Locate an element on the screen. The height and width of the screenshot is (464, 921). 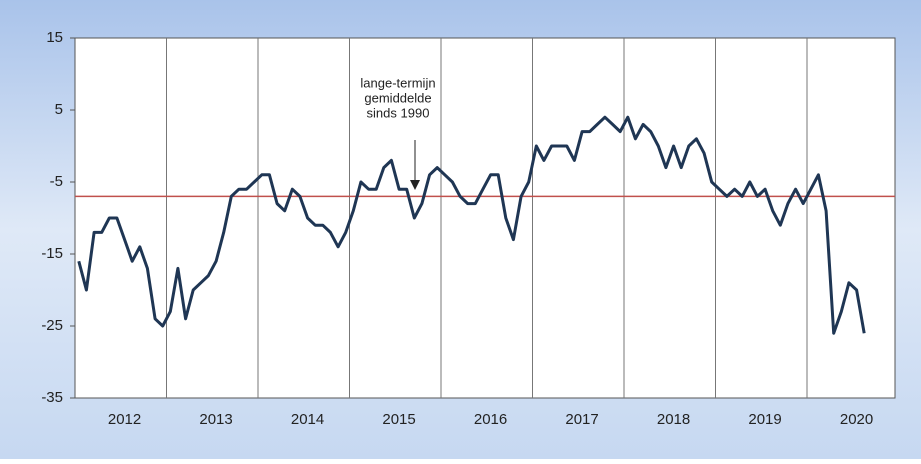
x-tick-label: 2012 is located at coordinates (124, 419).